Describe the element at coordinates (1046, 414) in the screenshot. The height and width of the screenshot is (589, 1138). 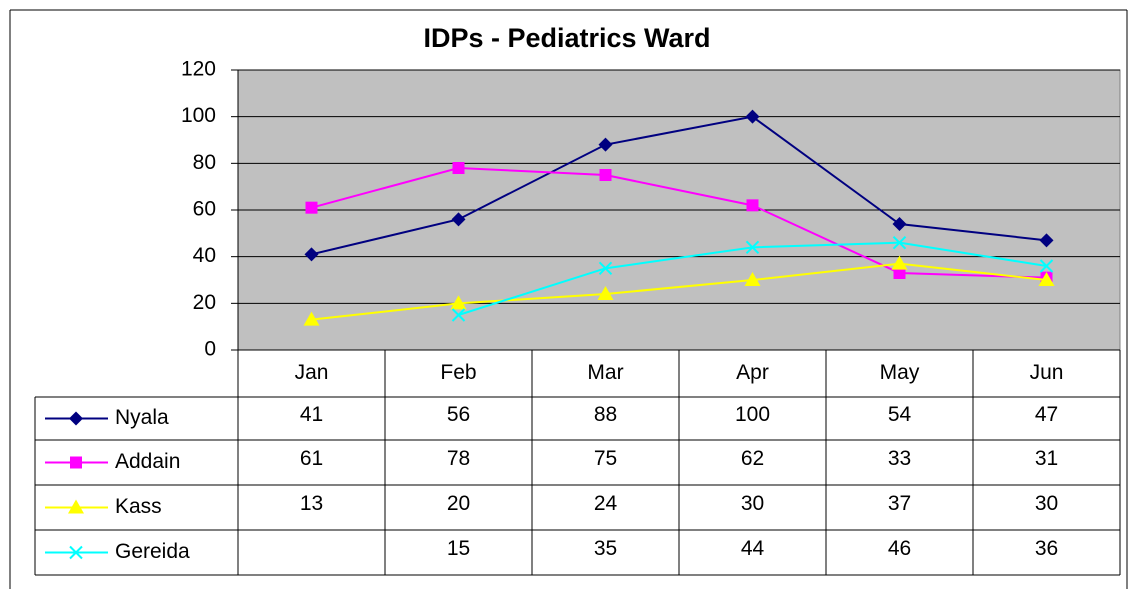
I see `table-value: 47` at that location.